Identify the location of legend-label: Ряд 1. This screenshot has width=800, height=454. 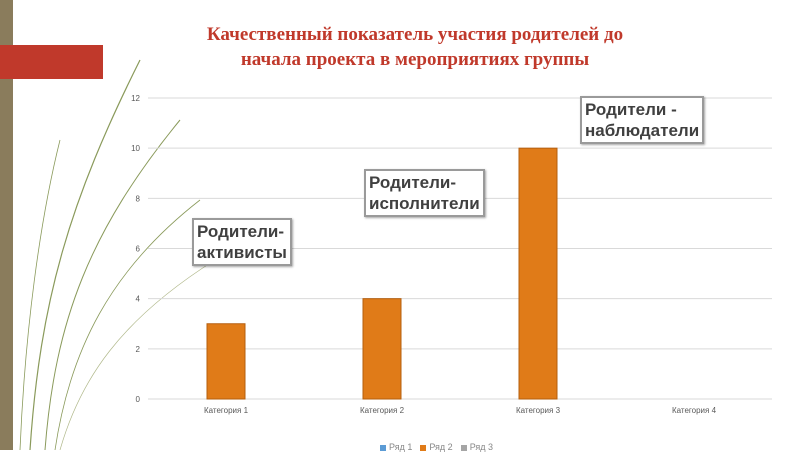
(401, 447).